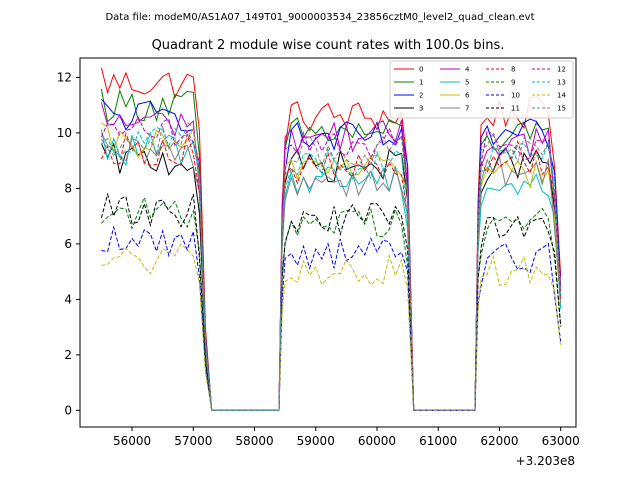 The height and width of the screenshot is (480, 640). What do you see at coordinates (561, 96) in the screenshot?
I see `legend-label: 14` at bounding box center [561, 96].